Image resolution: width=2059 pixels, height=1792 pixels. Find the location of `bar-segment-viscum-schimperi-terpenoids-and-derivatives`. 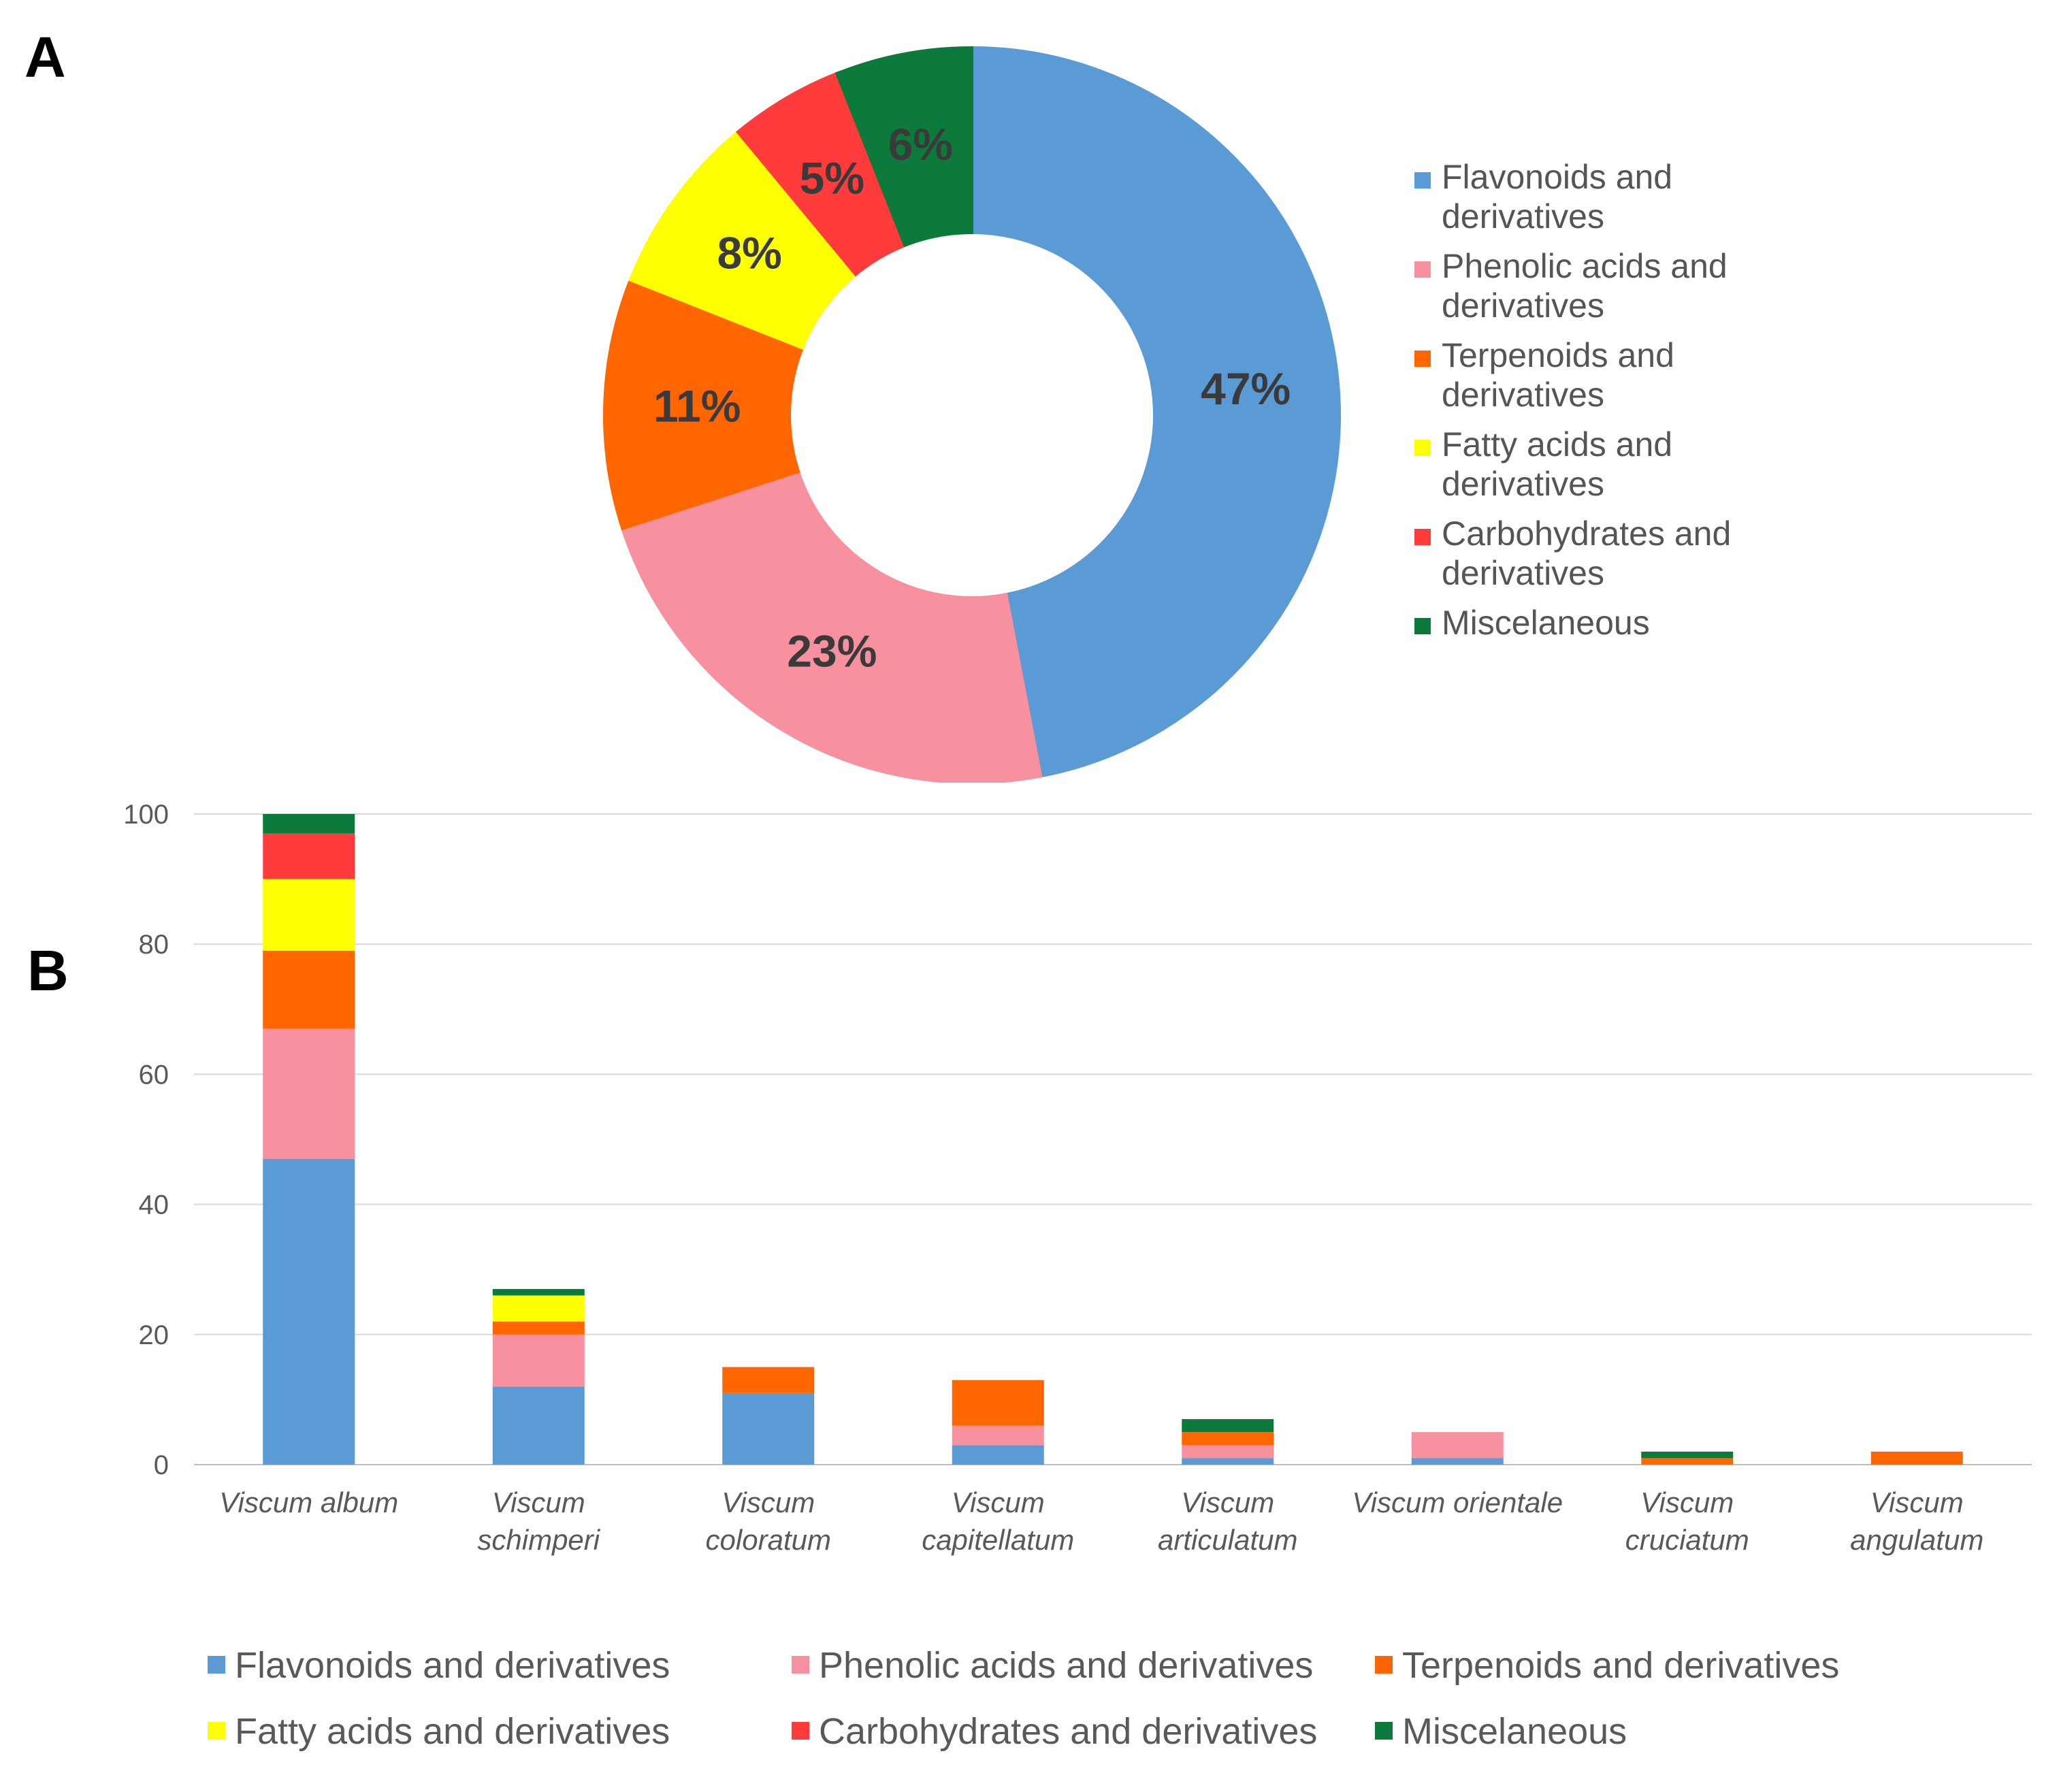

bar-segment-viscum-schimperi-terpenoids-and-derivatives is located at coordinates (538, 1328).